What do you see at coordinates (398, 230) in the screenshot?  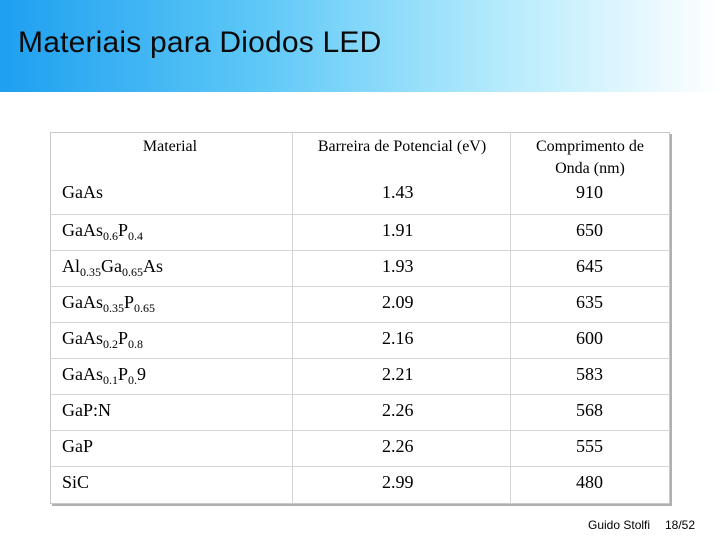 I see `barrier-cell: 1.91` at bounding box center [398, 230].